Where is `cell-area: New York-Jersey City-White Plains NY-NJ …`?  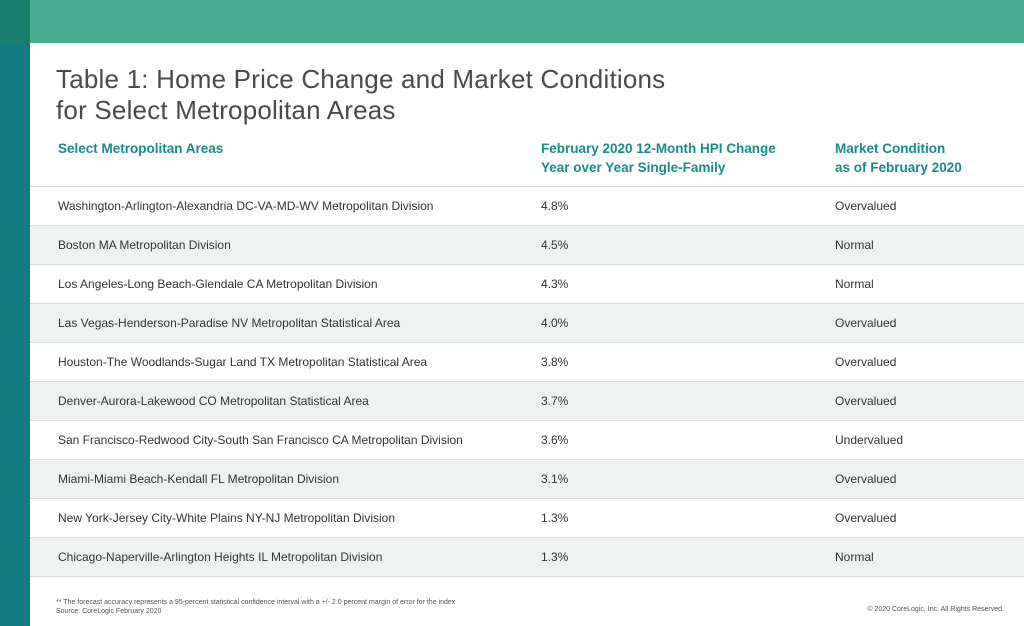 cell-area: New York-Jersey City-White Plains NY-NJ … is located at coordinates (227, 518).